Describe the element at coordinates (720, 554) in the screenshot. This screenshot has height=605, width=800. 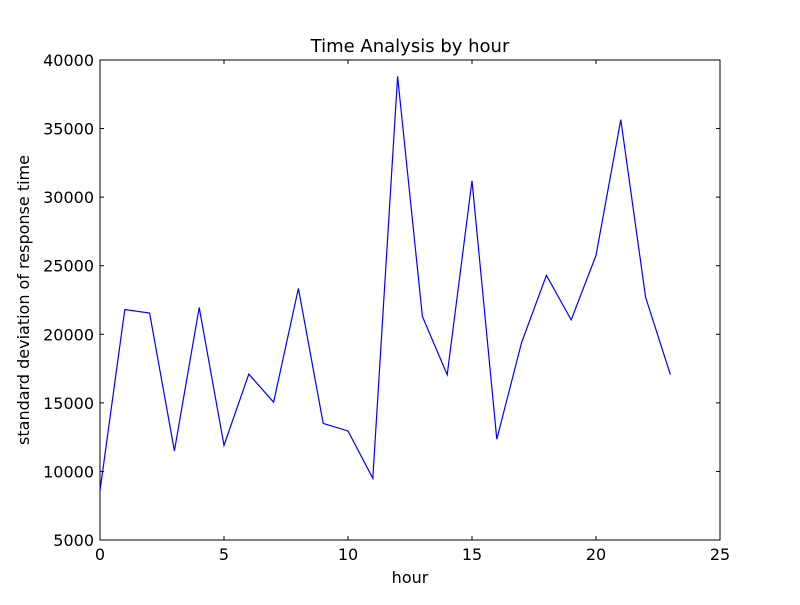
I see `x-tick-label: 25` at that location.